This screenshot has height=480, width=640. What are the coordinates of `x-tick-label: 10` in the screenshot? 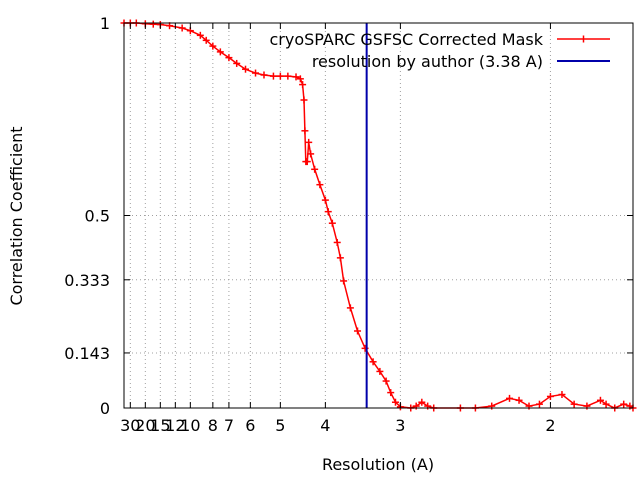 It's located at (190, 425).